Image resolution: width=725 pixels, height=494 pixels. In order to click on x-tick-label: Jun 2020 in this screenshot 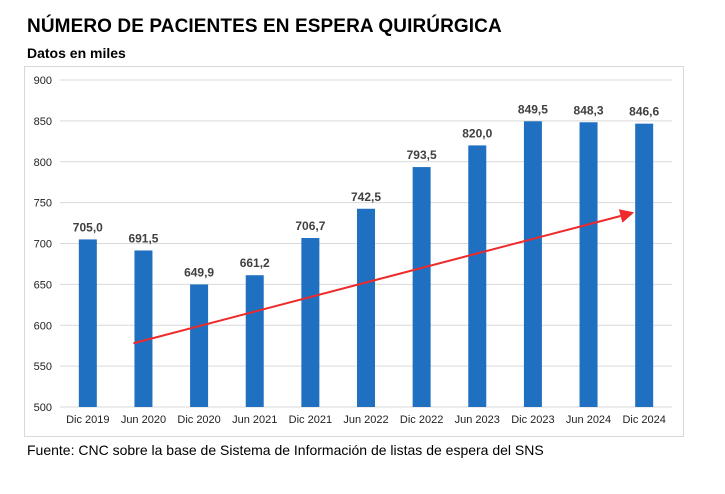, I will do `click(143, 420)`.